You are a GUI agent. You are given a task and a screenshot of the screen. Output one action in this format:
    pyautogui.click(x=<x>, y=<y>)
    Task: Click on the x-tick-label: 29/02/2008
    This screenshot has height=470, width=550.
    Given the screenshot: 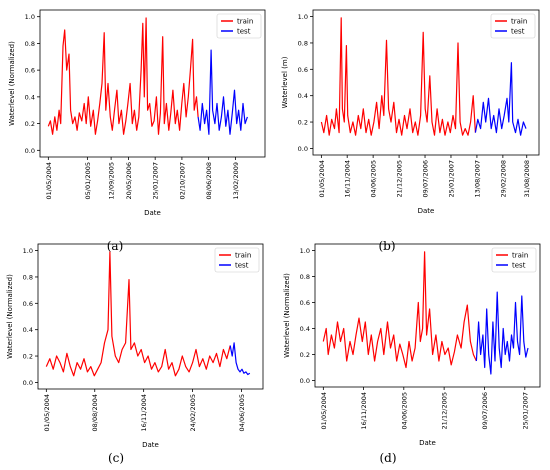 What is the action you would take?
    pyautogui.click(x=503, y=178)
    